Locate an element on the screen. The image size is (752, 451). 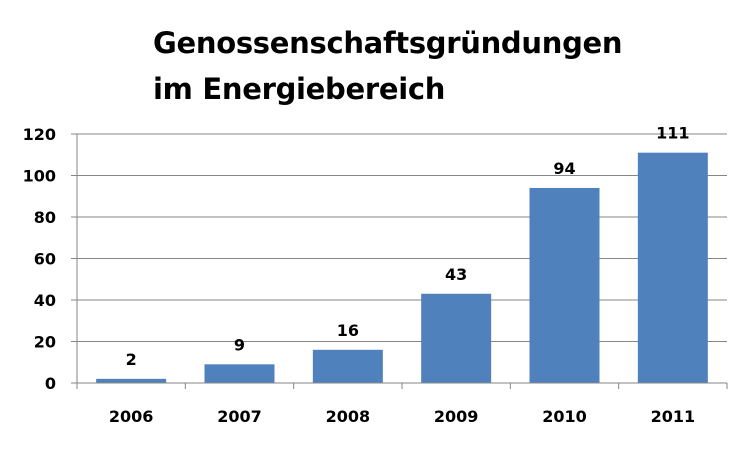
y-tick-label-120: 120 is located at coordinates (39, 134).